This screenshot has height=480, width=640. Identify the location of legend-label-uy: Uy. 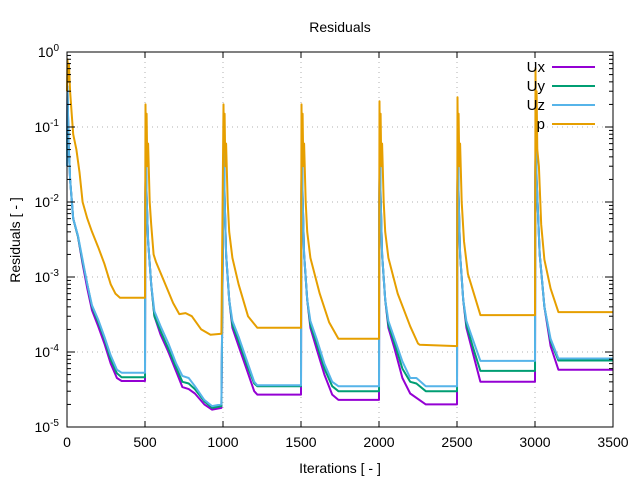
(536, 86).